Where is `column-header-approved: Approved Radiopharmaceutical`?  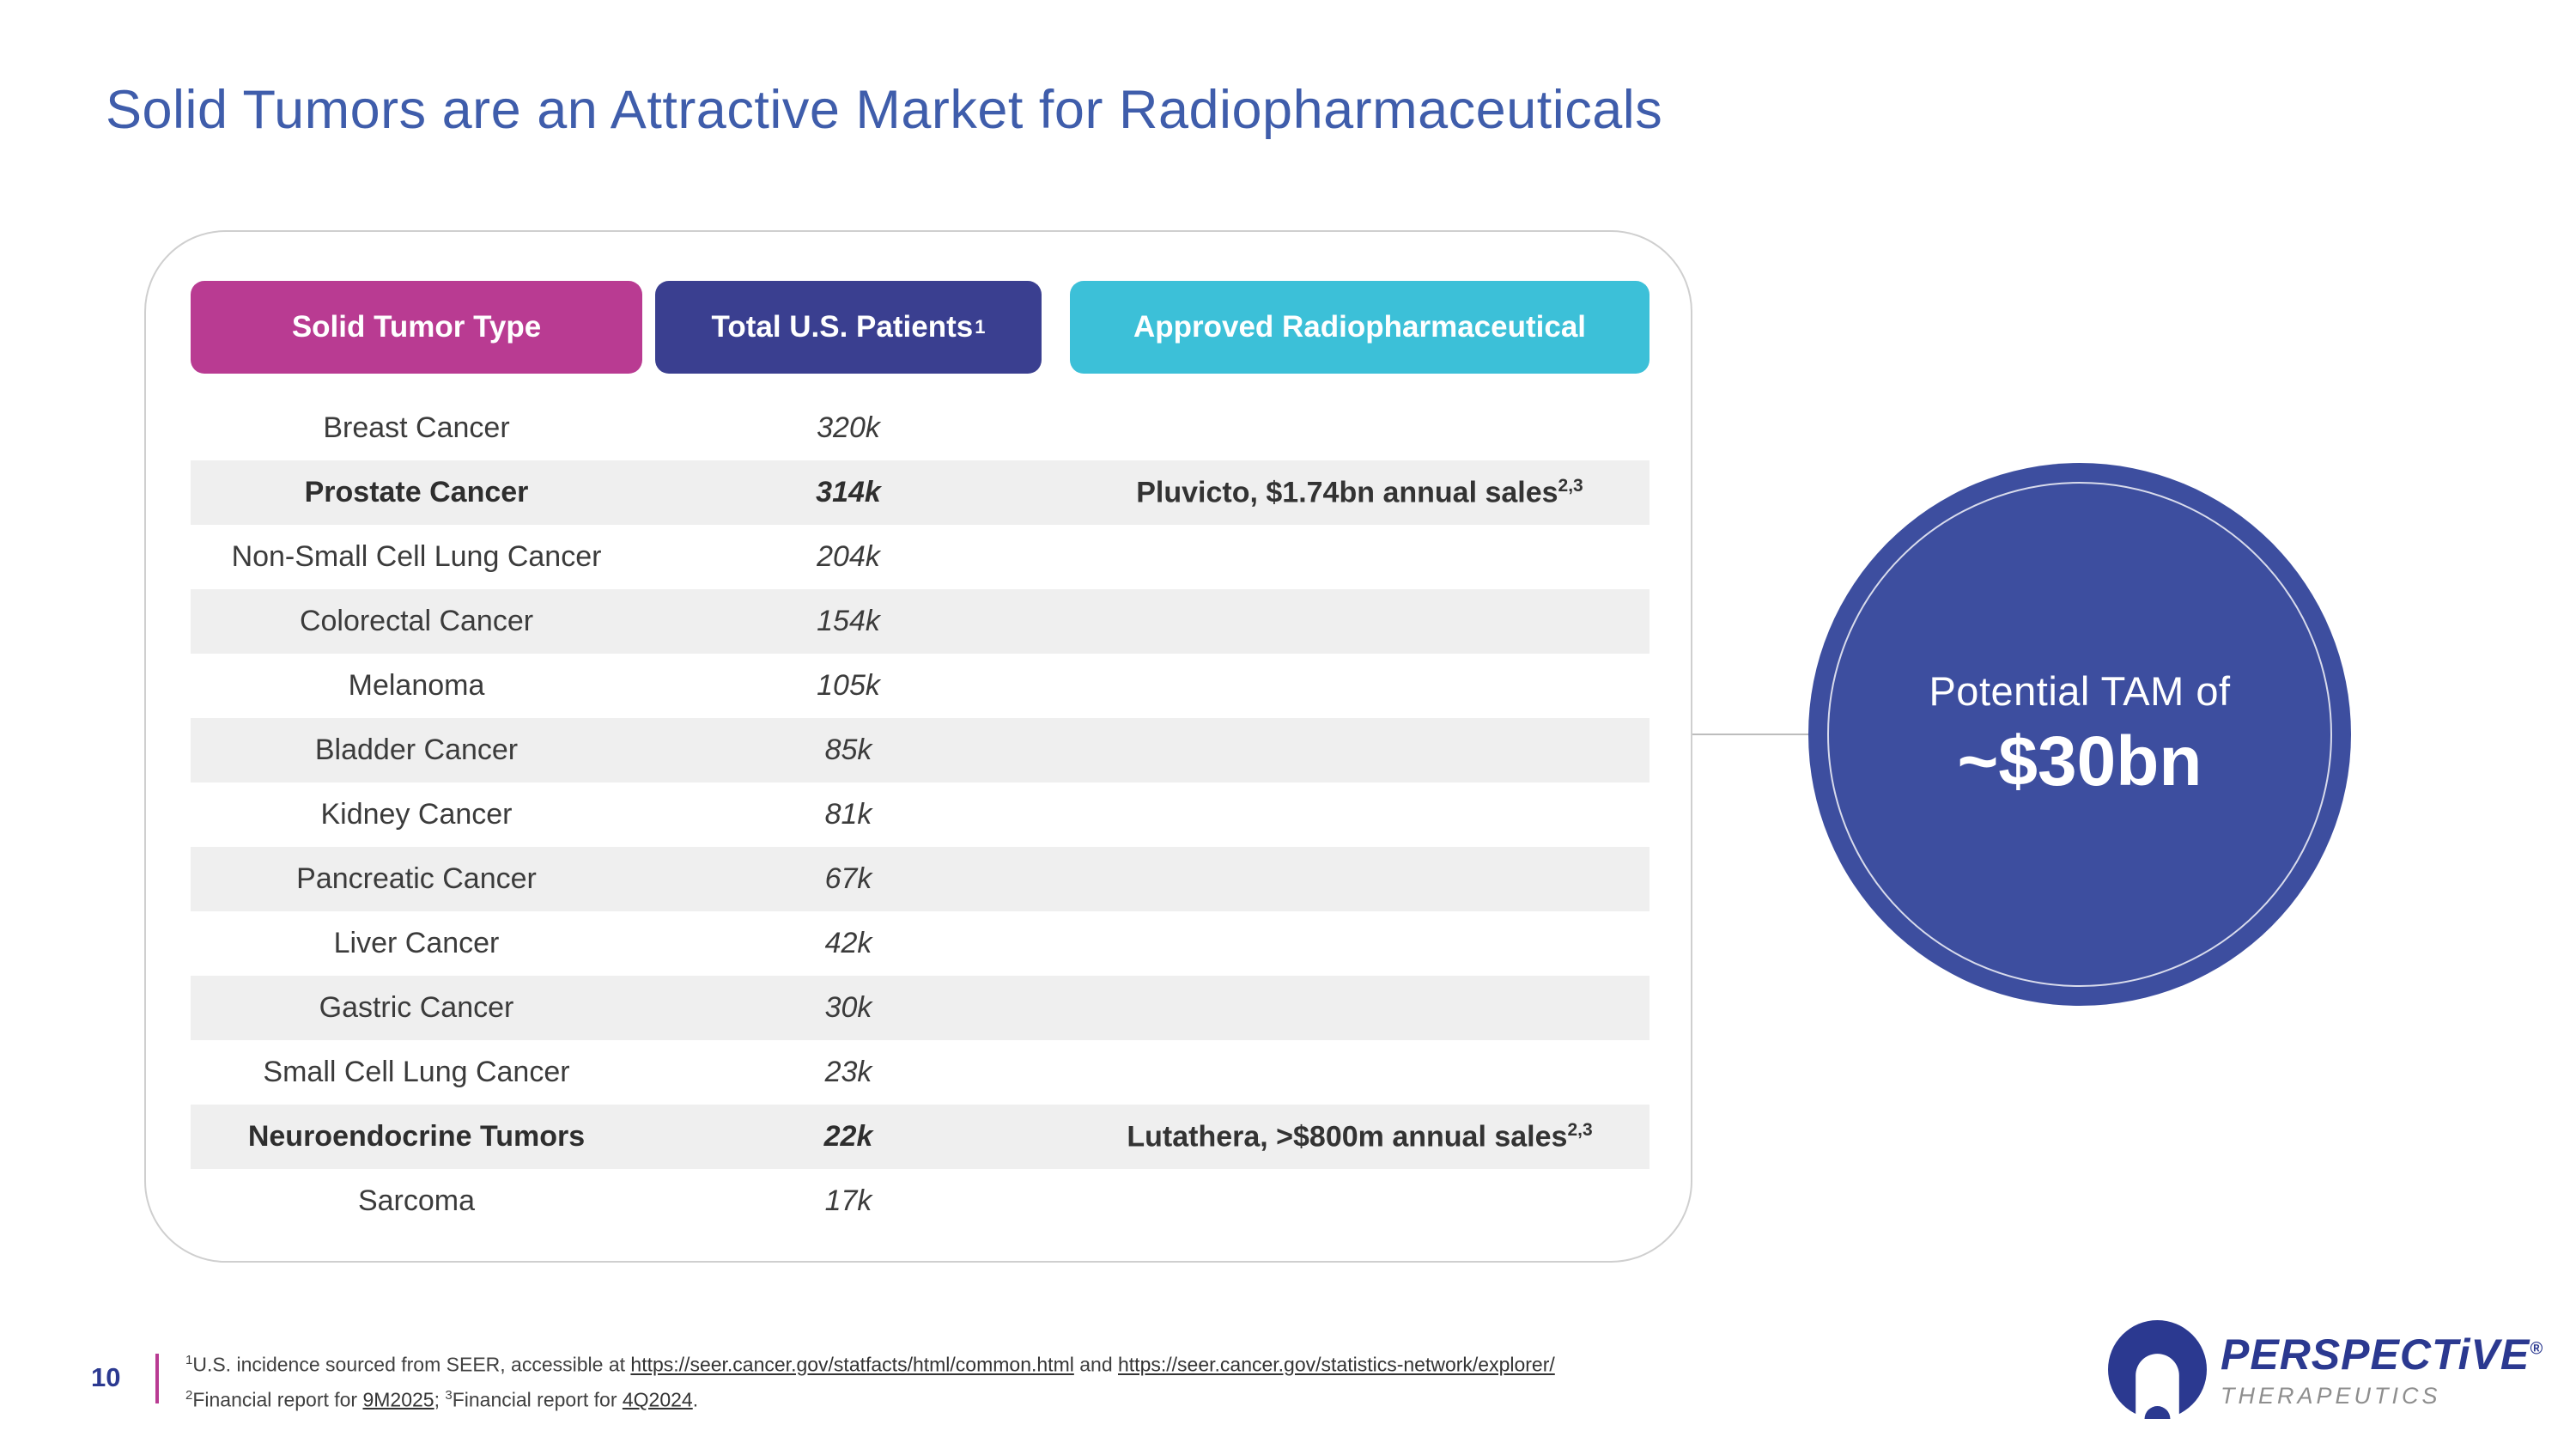 column-header-approved: Approved Radiopharmaceutical is located at coordinates (1360, 327).